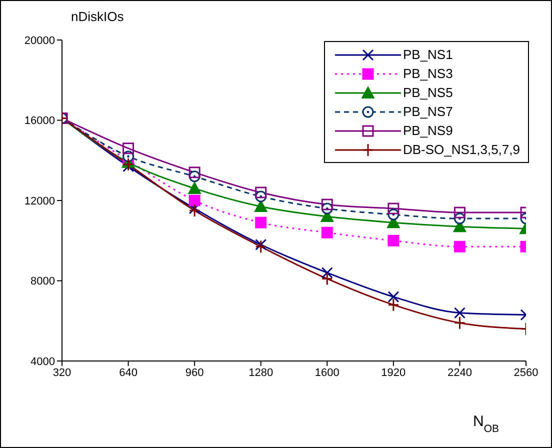 This screenshot has width=552, height=448. I want to click on x-tick-label: 2560, so click(526, 372).